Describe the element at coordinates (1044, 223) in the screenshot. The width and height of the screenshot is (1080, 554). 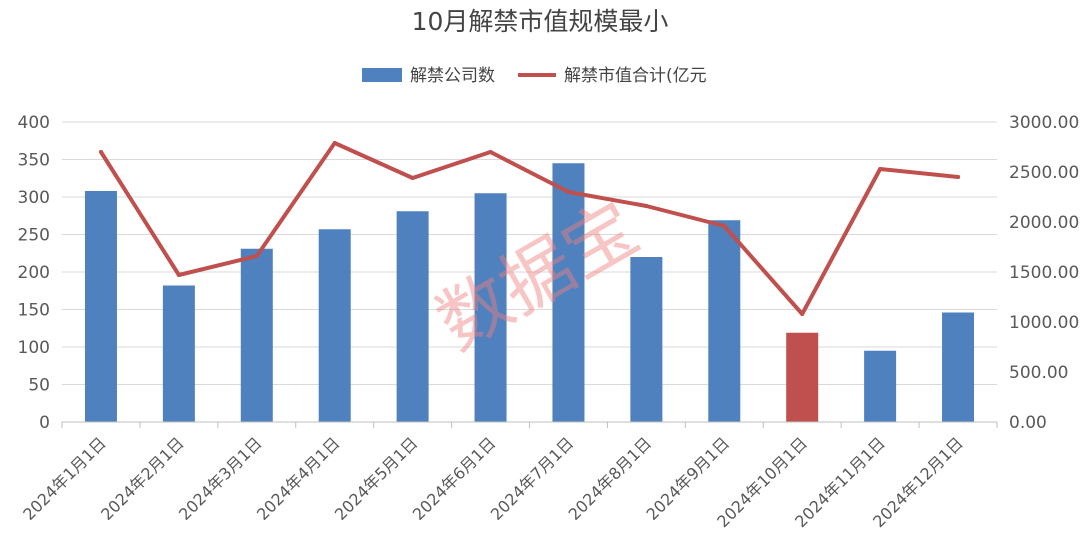
I see `right-tick-label: 2000.00` at that location.